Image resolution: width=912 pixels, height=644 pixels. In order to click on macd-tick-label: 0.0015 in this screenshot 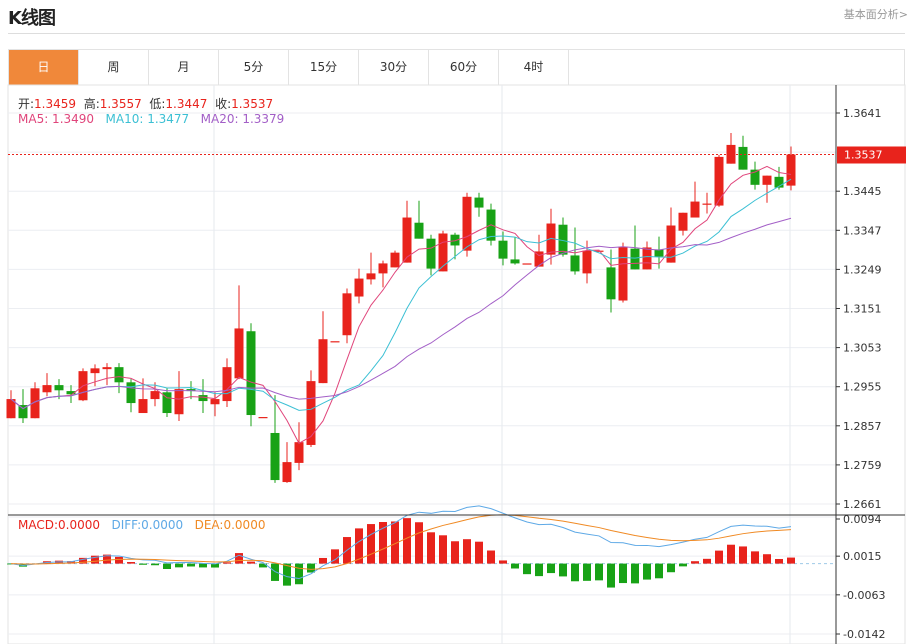, I will do `click(862, 556)`.